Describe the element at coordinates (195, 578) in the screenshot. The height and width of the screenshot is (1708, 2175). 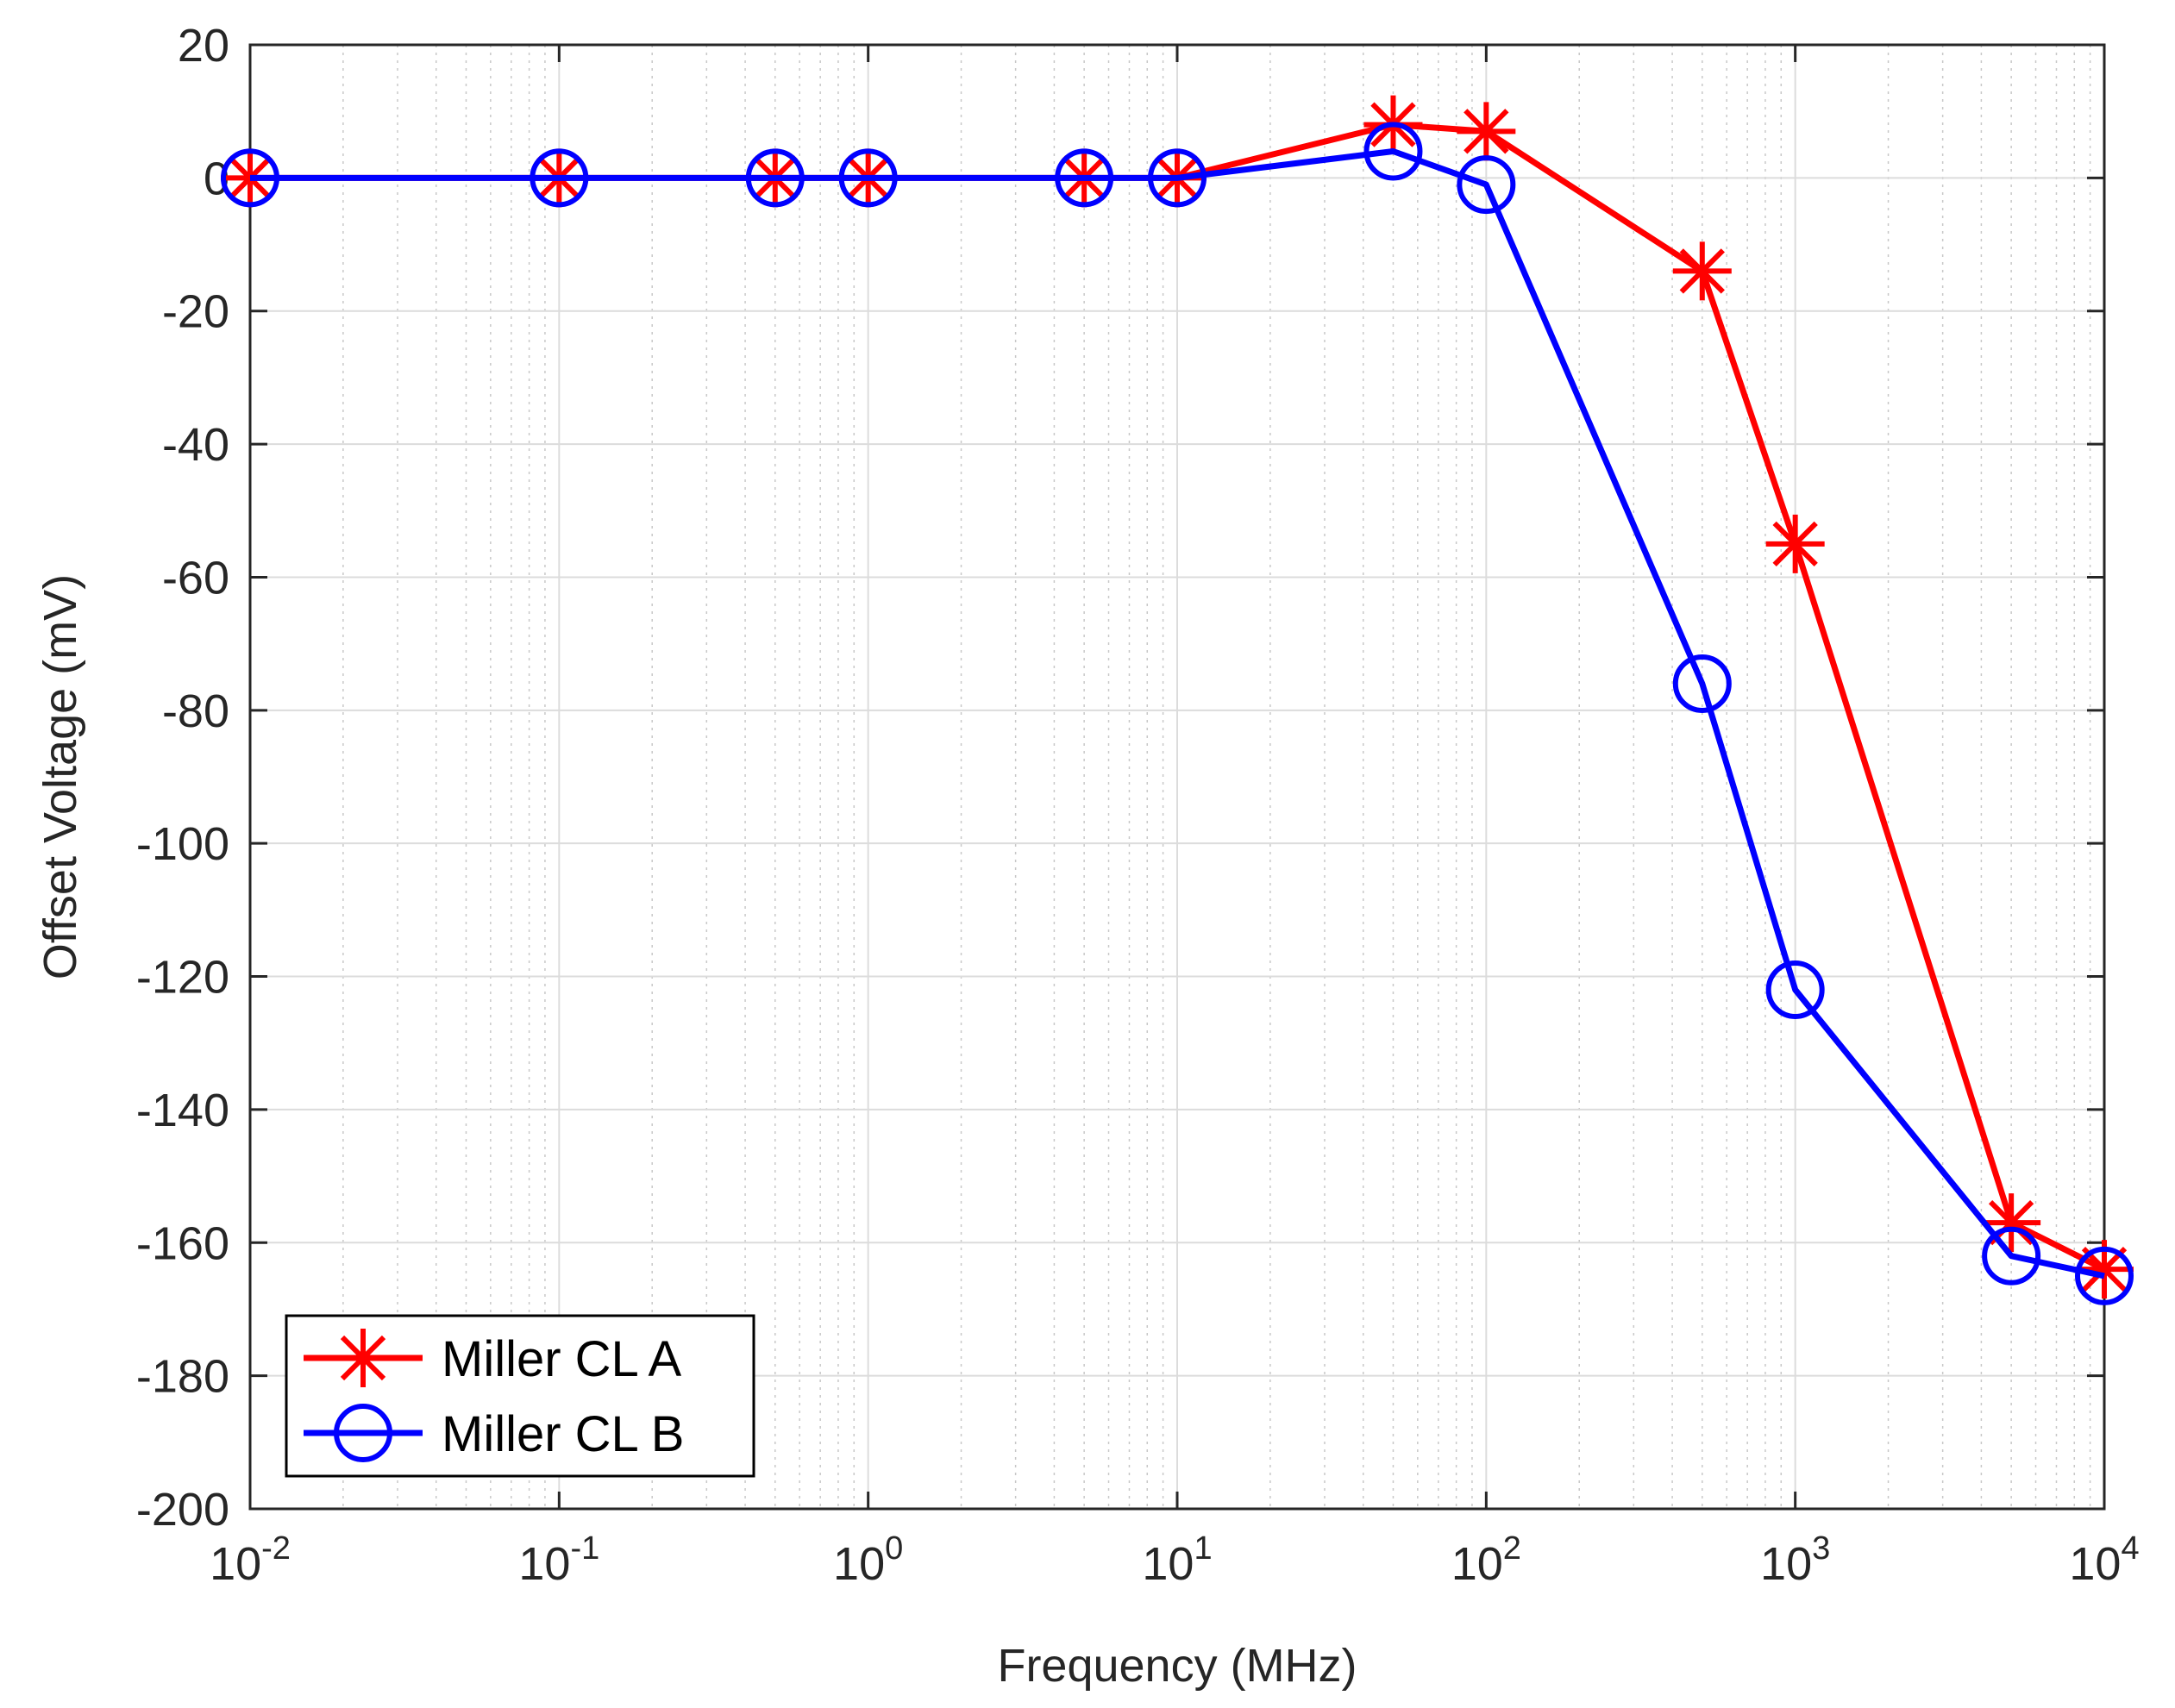
I see `y-tick-label: -60` at that location.